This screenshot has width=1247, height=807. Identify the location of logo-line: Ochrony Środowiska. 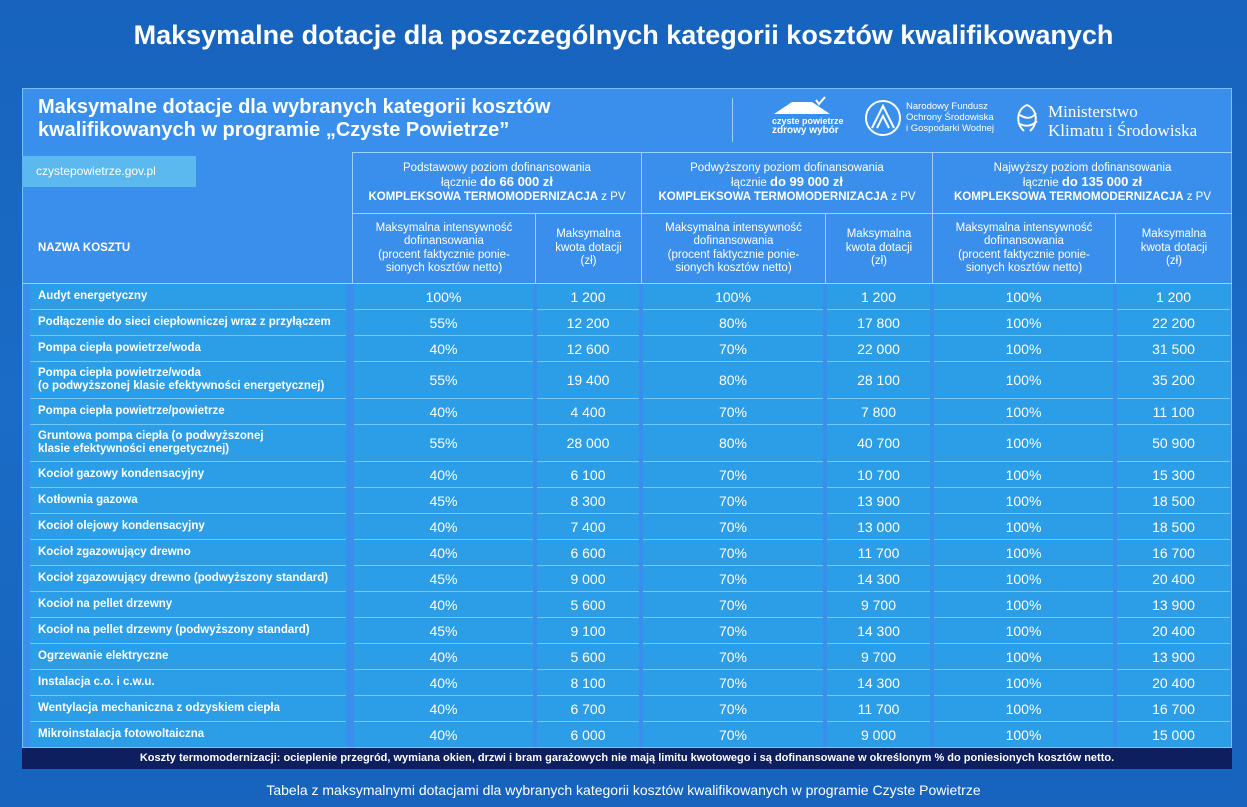
(950, 117).